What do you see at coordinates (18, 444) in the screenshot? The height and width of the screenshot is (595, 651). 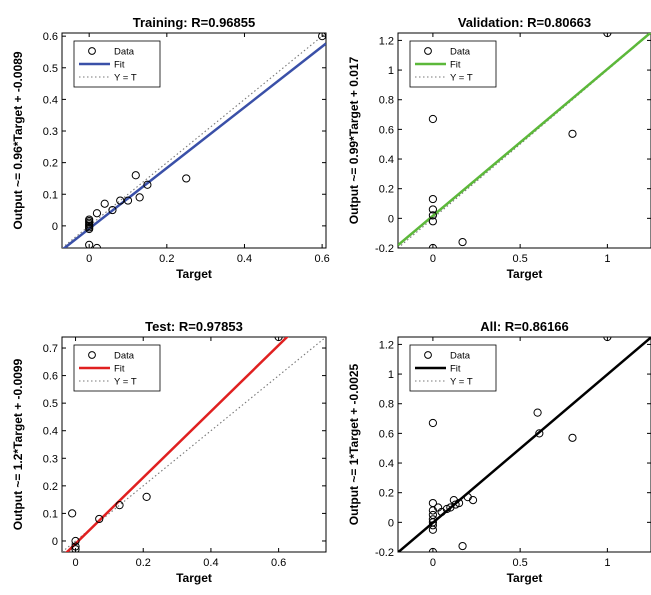 I see `y-axis-label: Output ~= 1.2*Target + -0.0099` at bounding box center [18, 444].